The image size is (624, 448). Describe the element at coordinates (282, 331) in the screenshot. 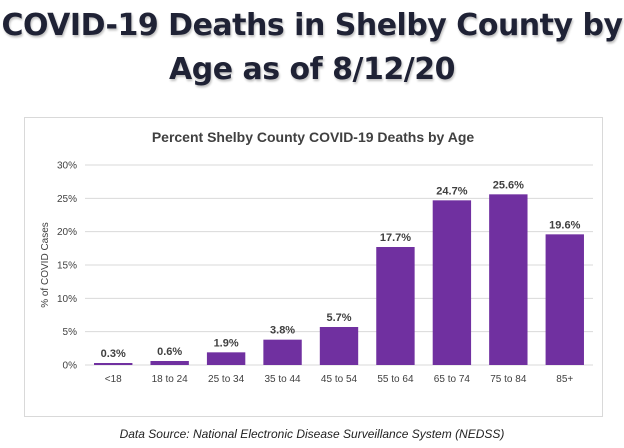

I see `data-label: 3.8%` at that location.